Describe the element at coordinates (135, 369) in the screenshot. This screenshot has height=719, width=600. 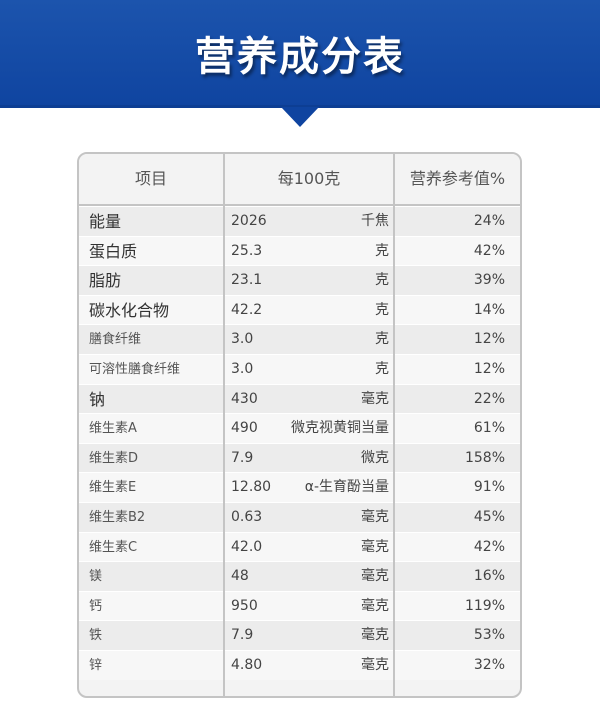
I see `nutrient-name: 可溶性膳食纤维` at that location.